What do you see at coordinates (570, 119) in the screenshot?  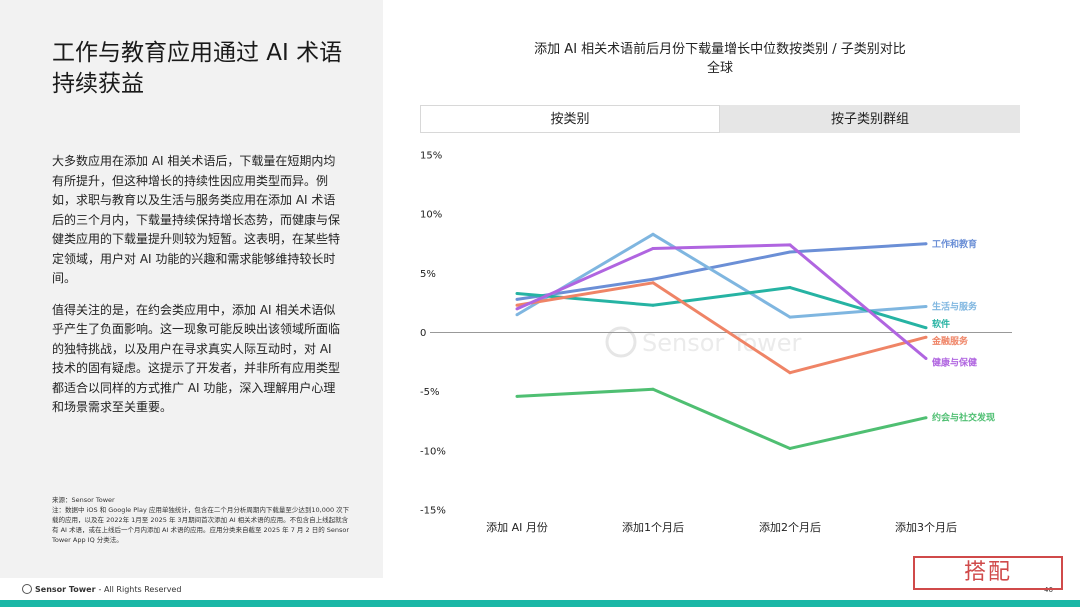 I see `tab-by-category: 按类别` at bounding box center [570, 119].